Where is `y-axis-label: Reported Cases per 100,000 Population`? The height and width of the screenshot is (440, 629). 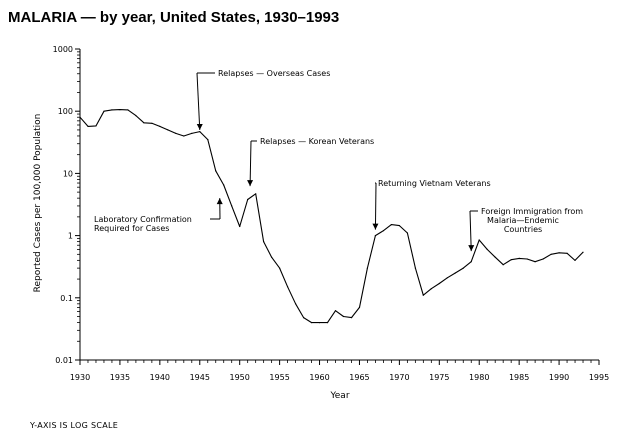 y-axis-label: Reported Cases per 100,000 Population is located at coordinates (38, 203).